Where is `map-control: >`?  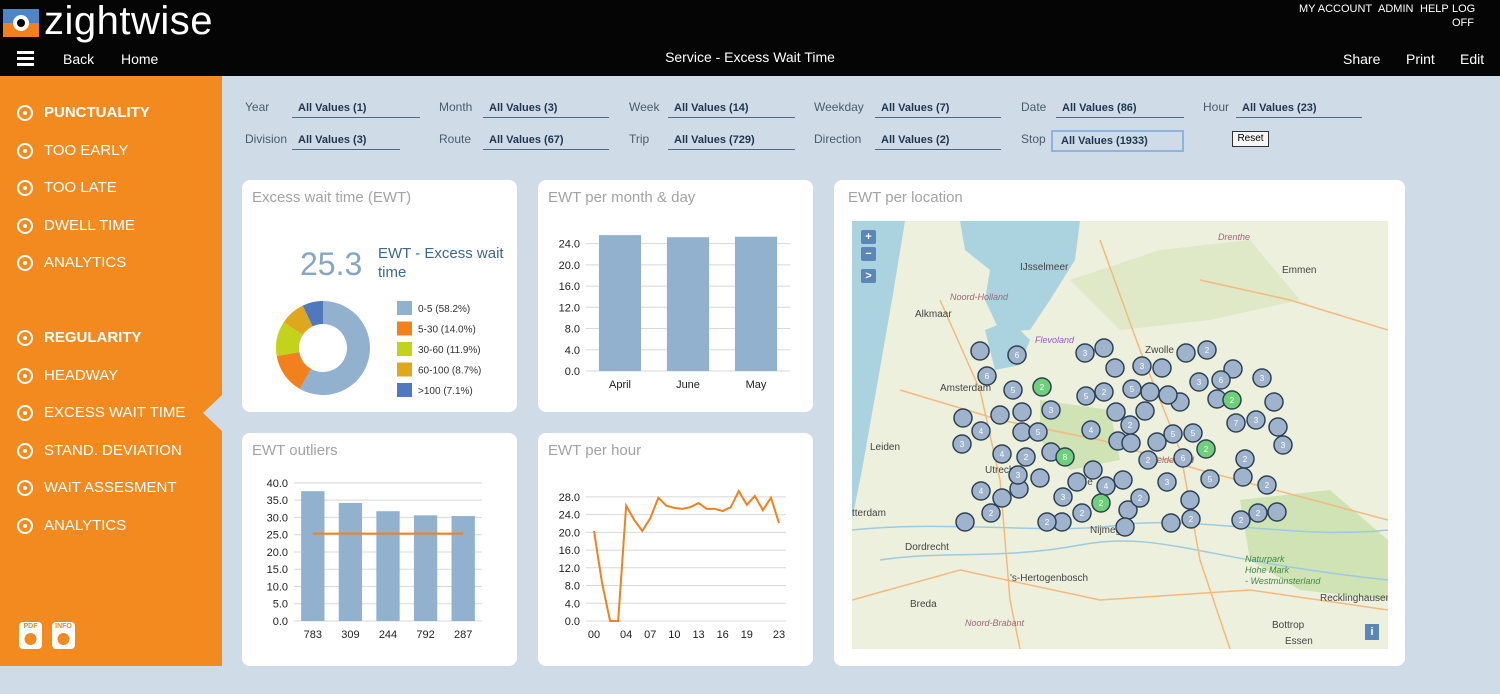 map-control: > is located at coordinates (868, 276).